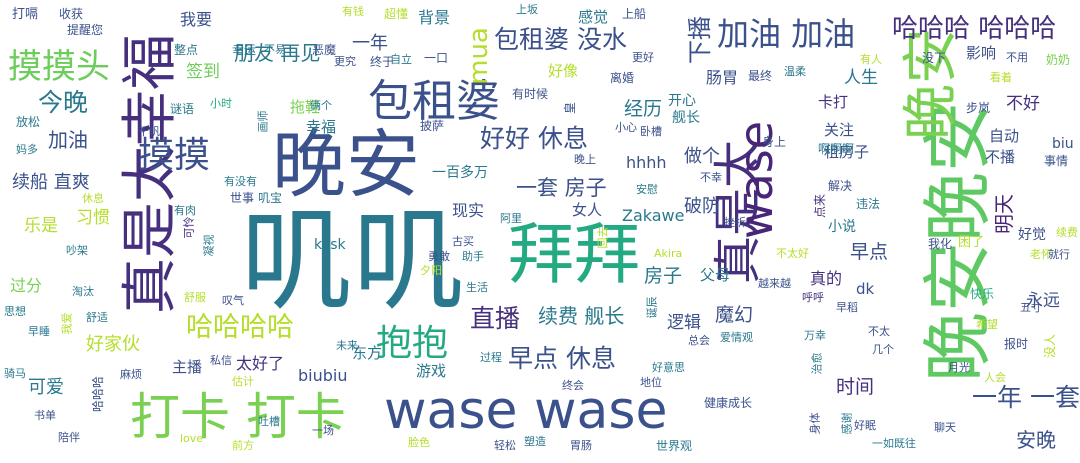 Image resolution: width=1080 pixels, height=463 pixels. I want to click on word-shijian: 时间, so click(855, 387).